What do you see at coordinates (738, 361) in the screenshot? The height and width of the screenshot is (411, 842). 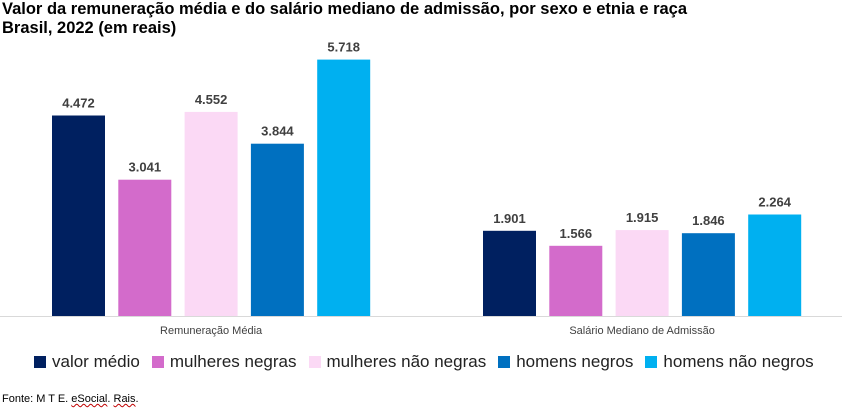 I see `legend-label-5: homens não negros` at bounding box center [738, 361].